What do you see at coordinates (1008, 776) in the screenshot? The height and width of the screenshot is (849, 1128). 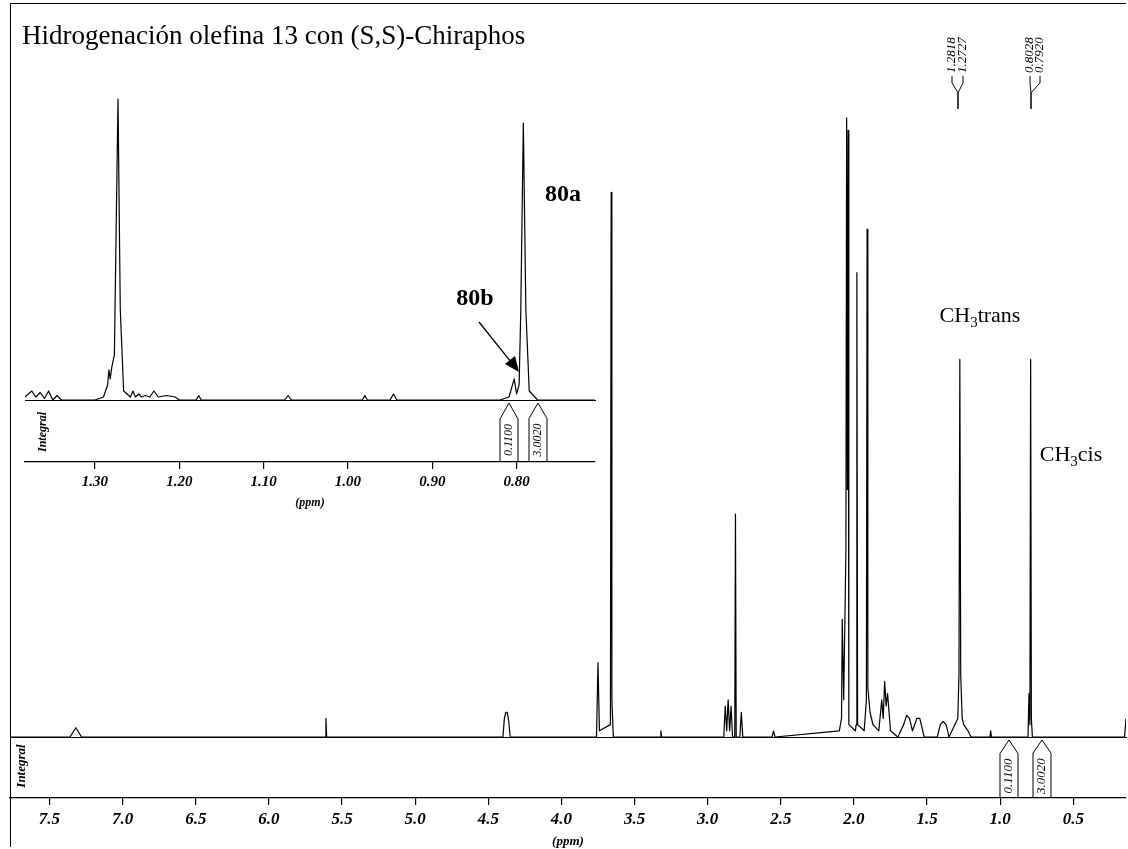 I see `text: 0.1100` at bounding box center [1008, 776].